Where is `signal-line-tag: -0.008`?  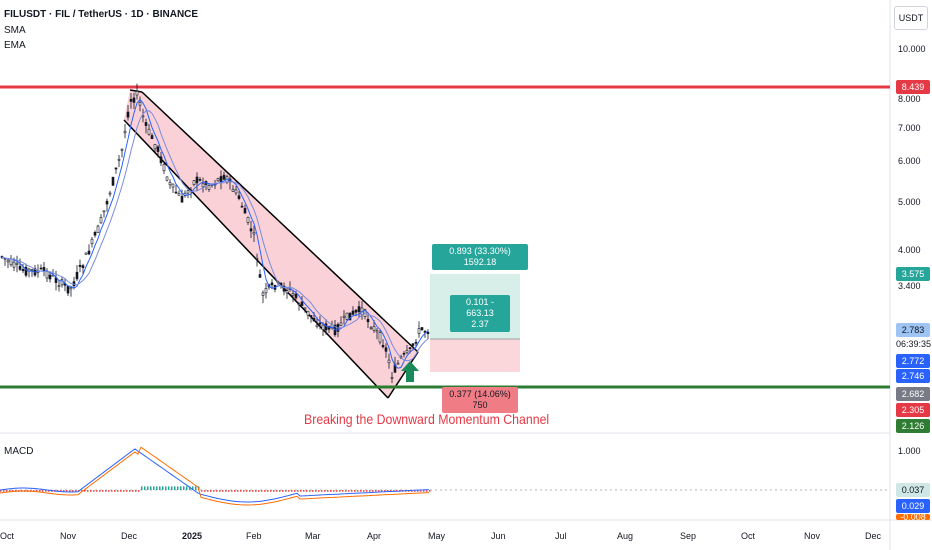 signal-line-tag: -0.008 is located at coordinates (913, 517).